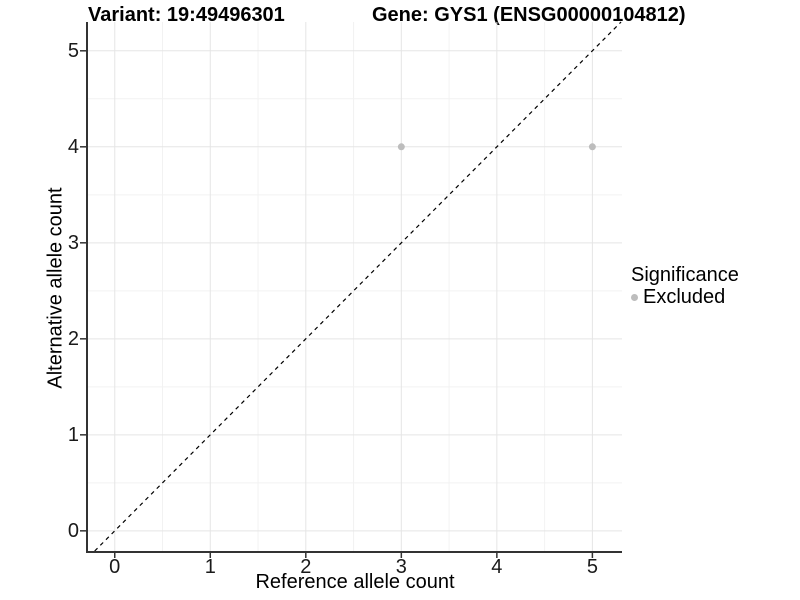 This screenshot has height=600, width=800. I want to click on plot-title-gene: Gene: GYS1 (ENSG00000104812), so click(529, 15).